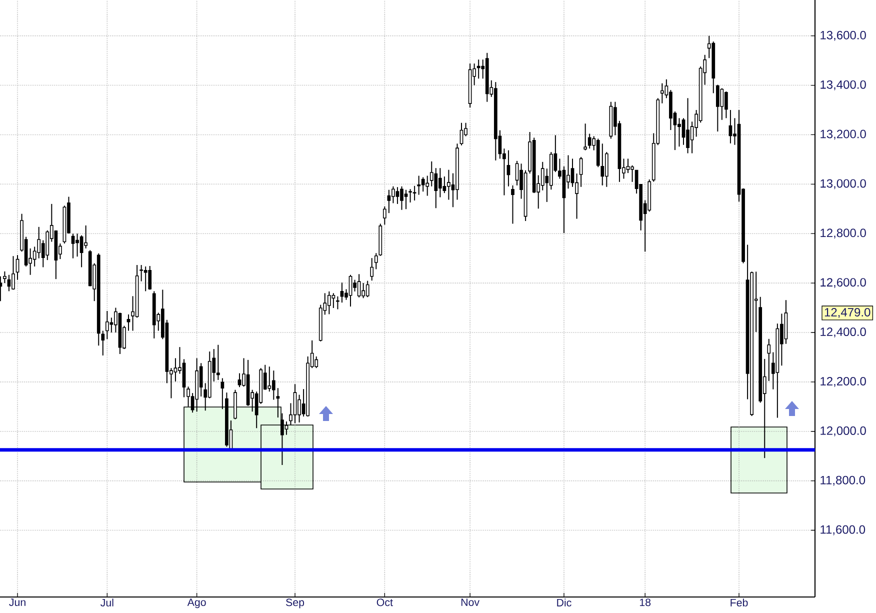  I want to click on x-tick-label: Jul, so click(107, 602).